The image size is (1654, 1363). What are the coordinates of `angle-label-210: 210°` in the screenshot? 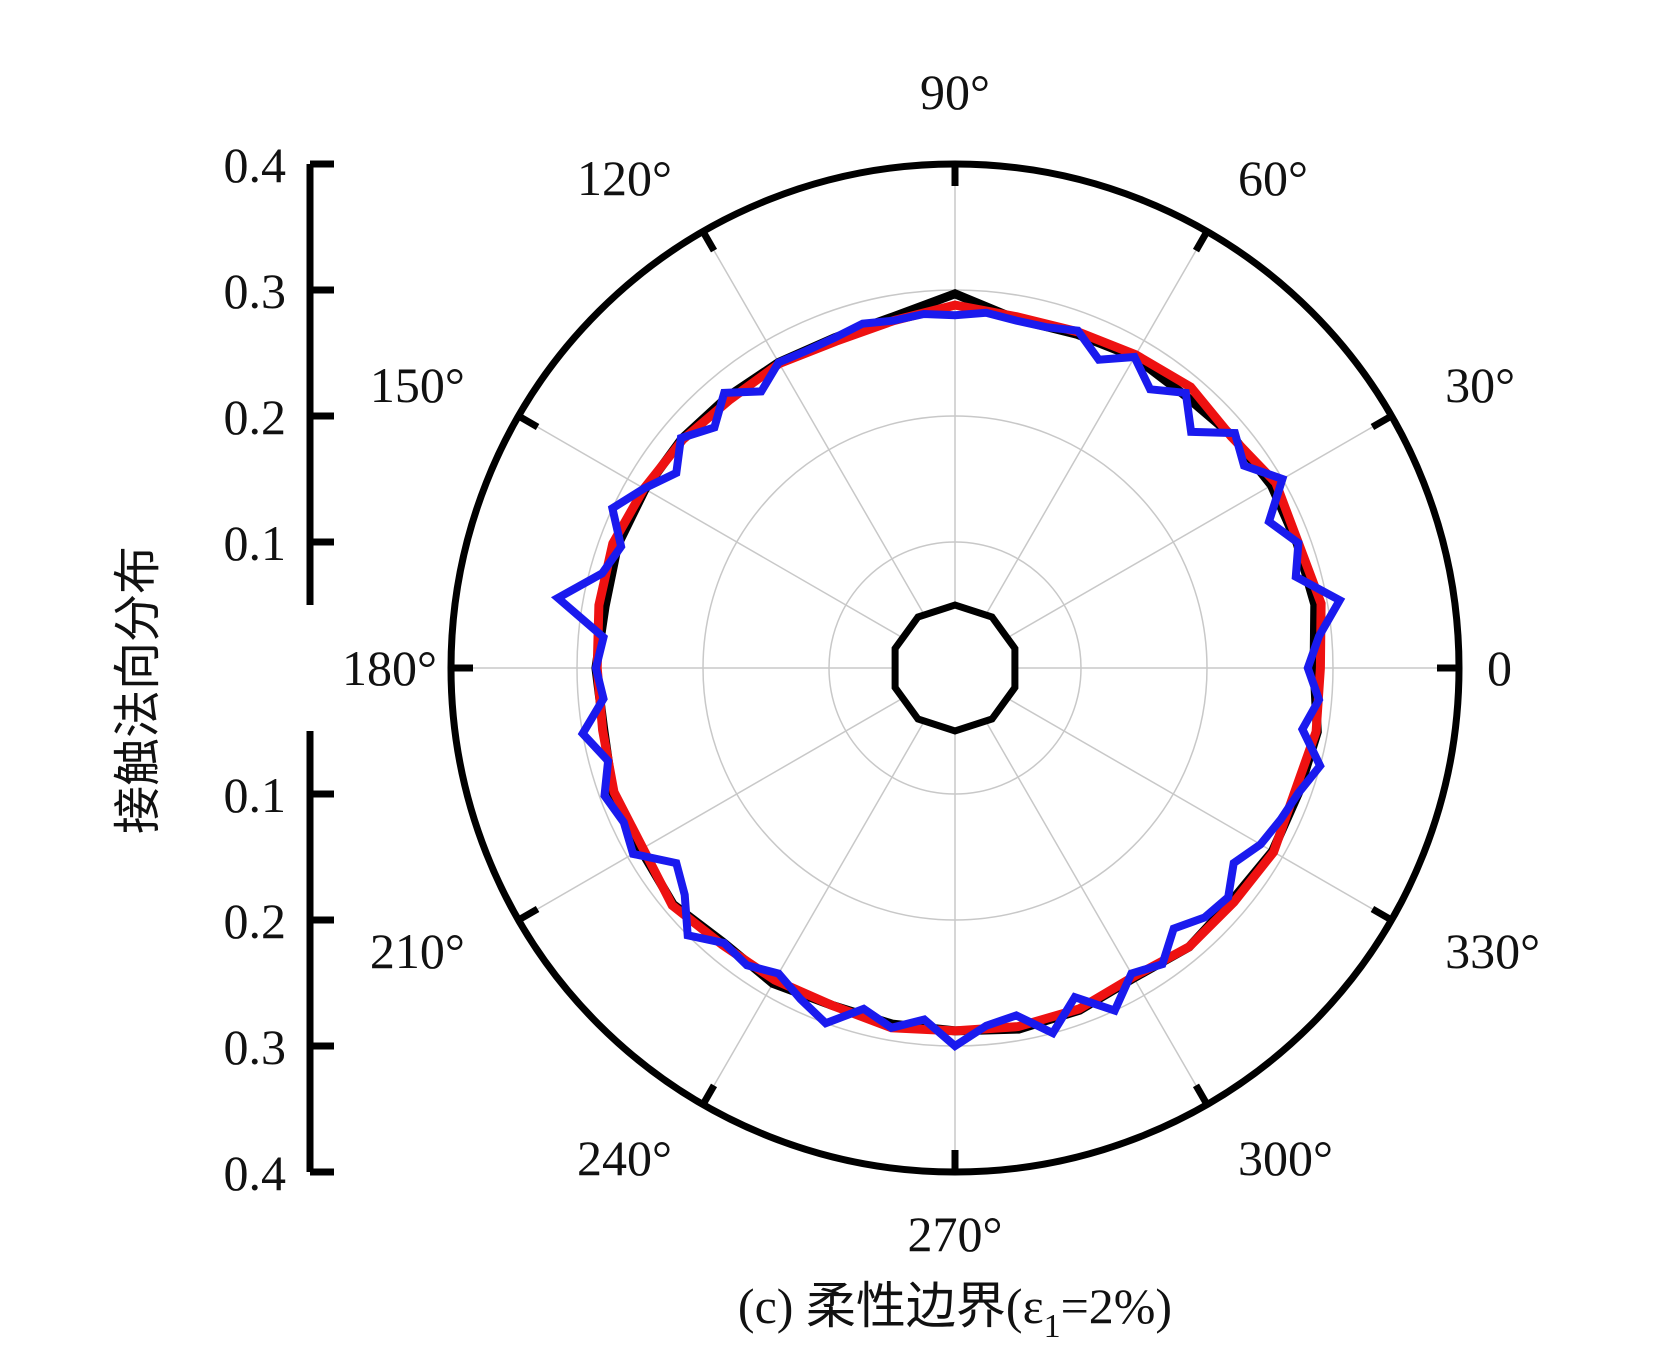 It's located at (417, 951).